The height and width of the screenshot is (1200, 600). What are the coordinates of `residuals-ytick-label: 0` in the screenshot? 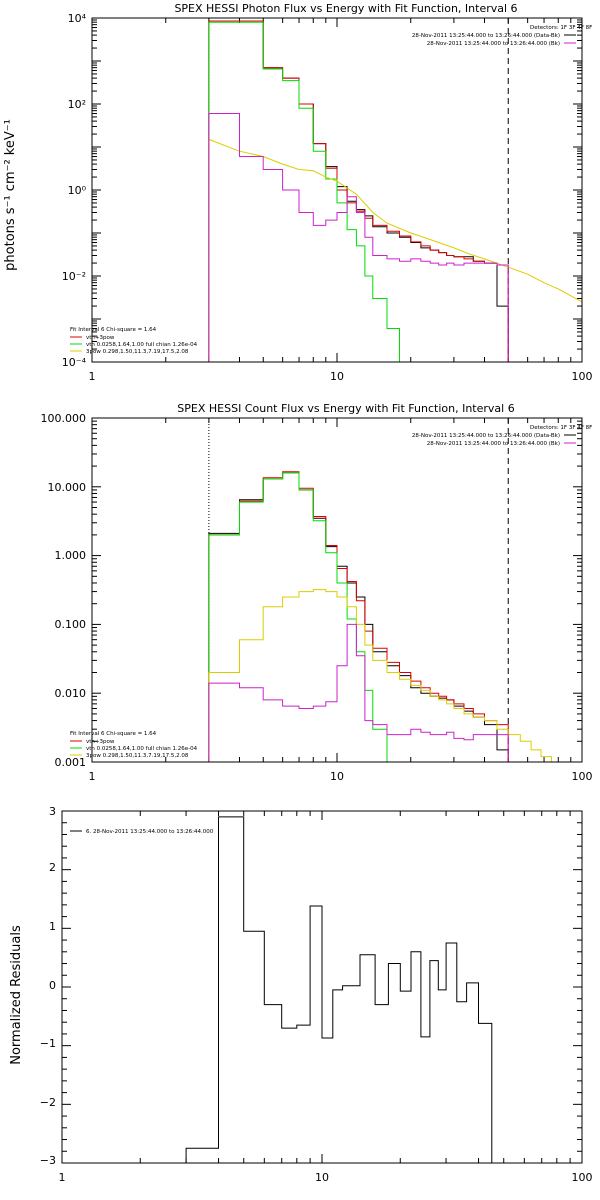 It's located at (52, 985).